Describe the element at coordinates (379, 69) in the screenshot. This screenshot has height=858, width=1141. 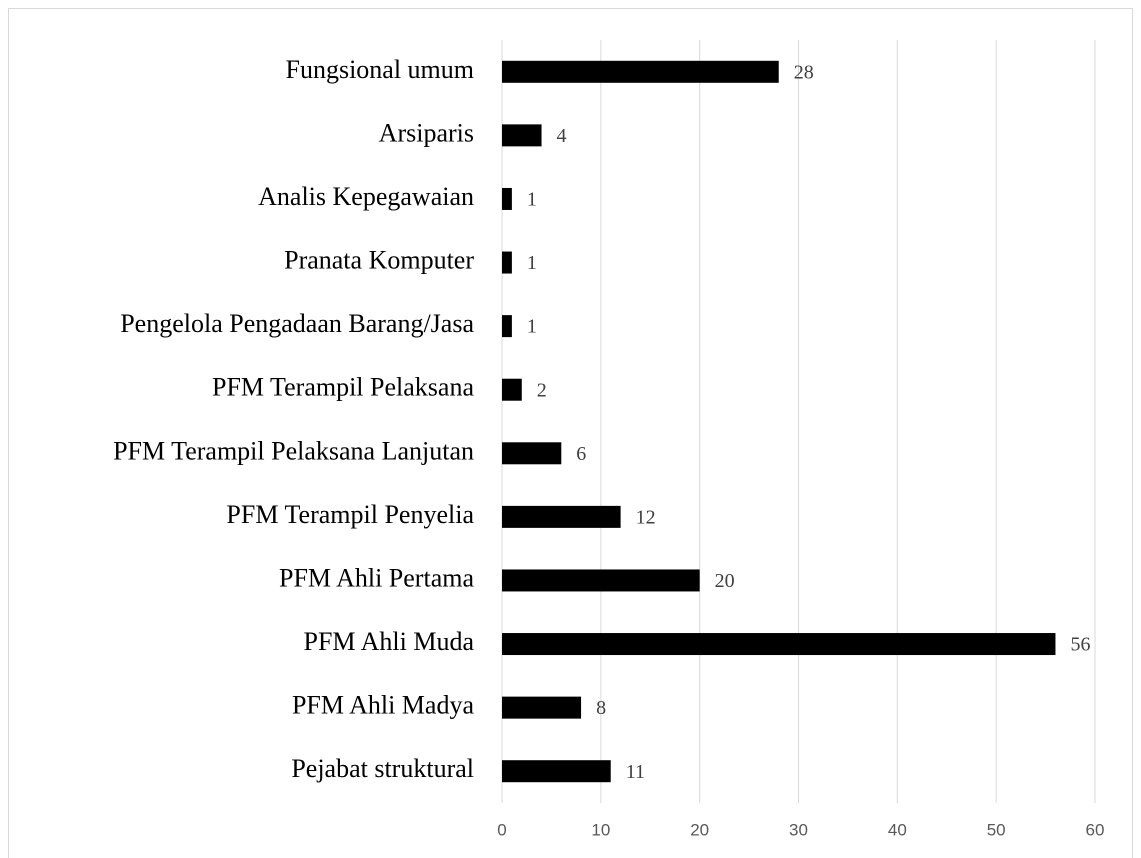
I see `category-label: Fungsional umum` at that location.